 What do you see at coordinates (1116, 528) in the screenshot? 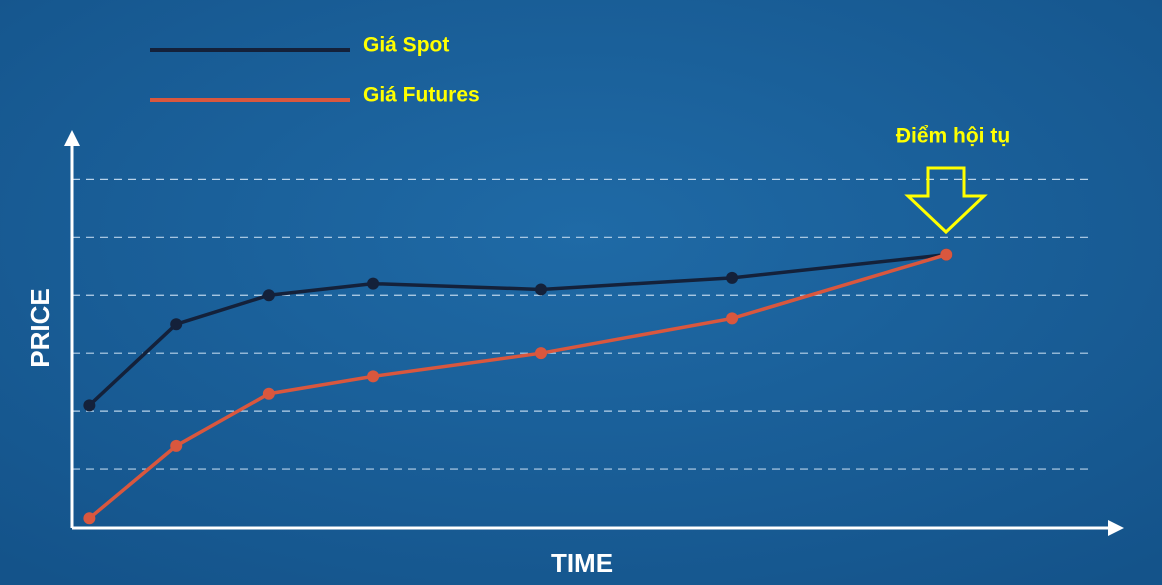
I see `x-axis-arrow` at bounding box center [1116, 528].